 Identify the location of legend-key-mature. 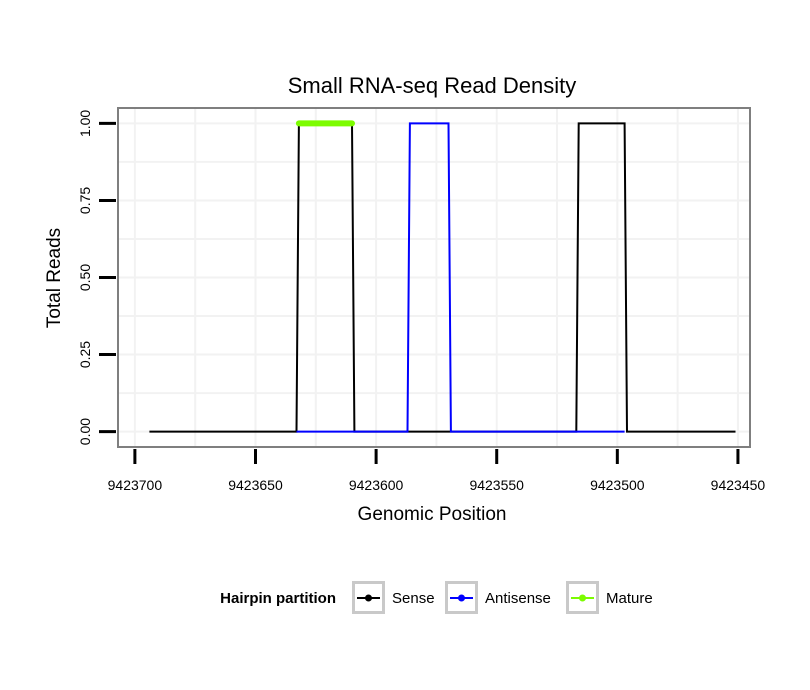
(582, 597).